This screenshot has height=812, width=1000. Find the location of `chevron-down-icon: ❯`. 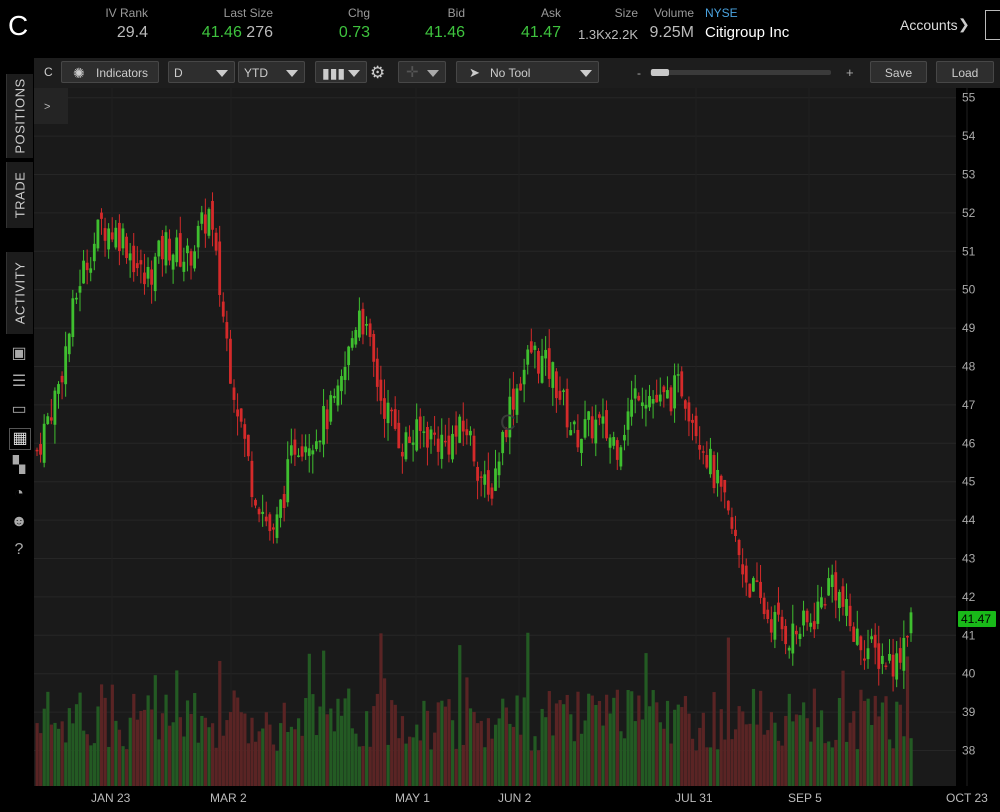

chevron-down-icon: ❯ is located at coordinates (964, 24).